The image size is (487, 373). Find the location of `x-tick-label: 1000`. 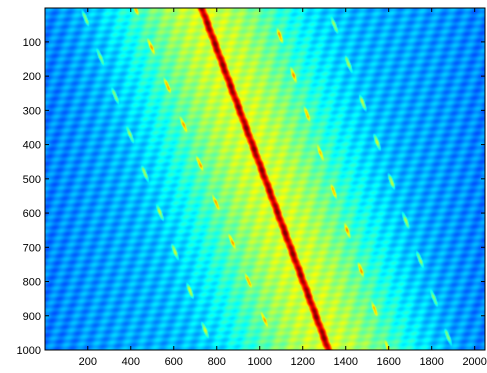

x-tick-label: 1000 is located at coordinates (259, 362).